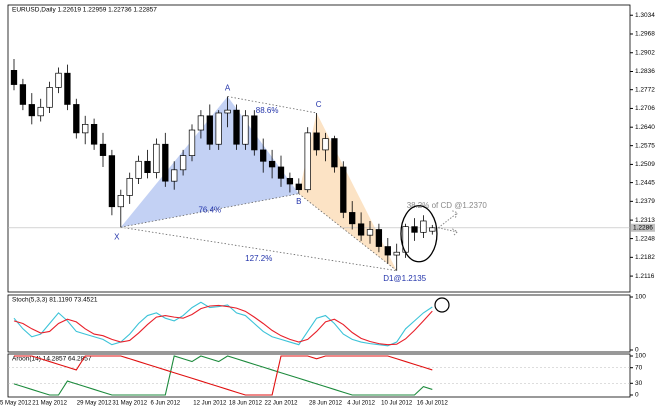  What do you see at coordinates (645, 257) in the screenshot?
I see `y-tick-label: 1.2182` at bounding box center [645, 257].